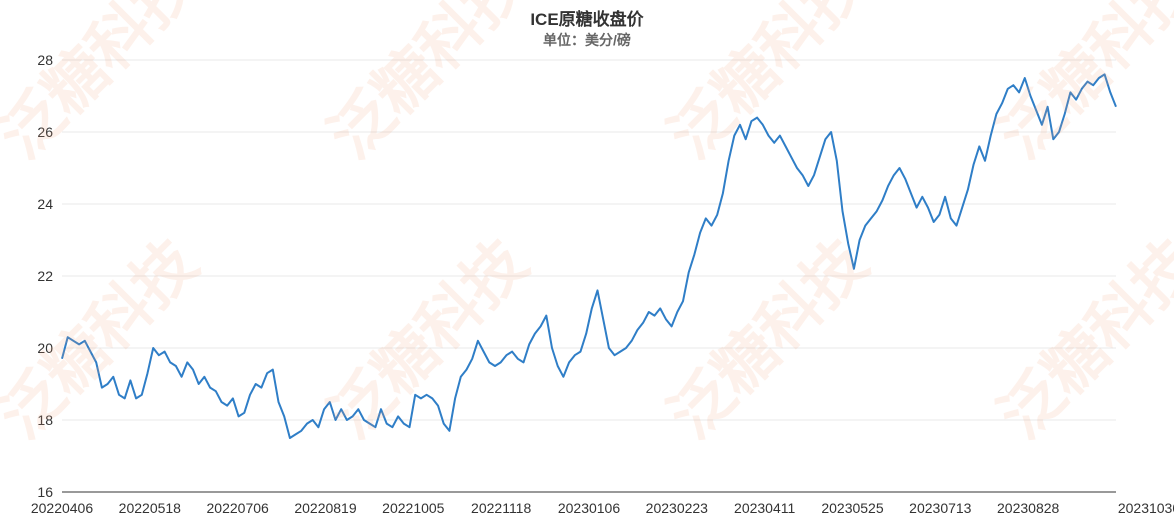 The height and width of the screenshot is (520, 1174). I want to click on y-tick-label: 20, so click(45, 348).